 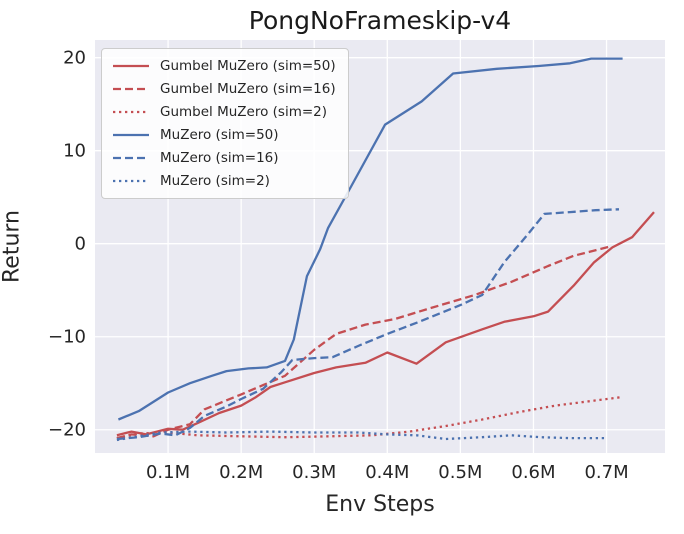 I want to click on x-tick-label-0.7M: 0.7M, so click(x=606, y=472).